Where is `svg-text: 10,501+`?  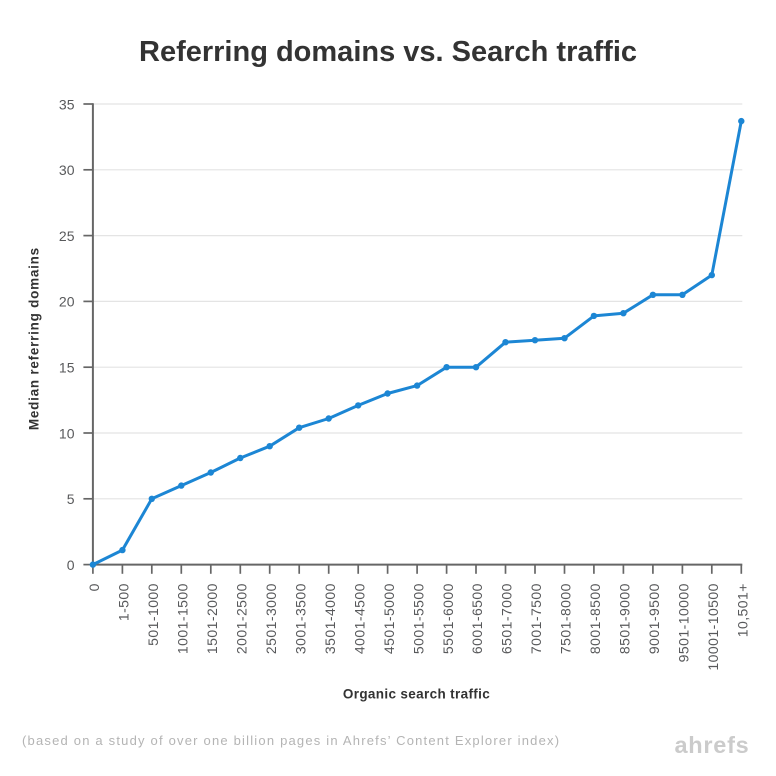
svg-text: 10,501+ is located at coordinates (743, 610).